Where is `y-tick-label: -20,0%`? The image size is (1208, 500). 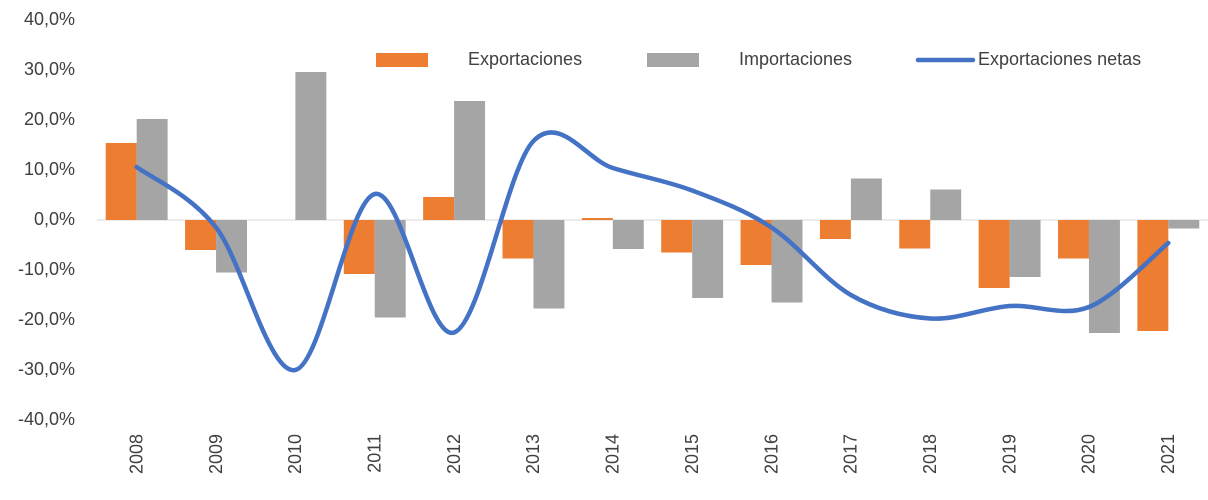 y-tick-label: -20,0% is located at coordinates (46, 319).